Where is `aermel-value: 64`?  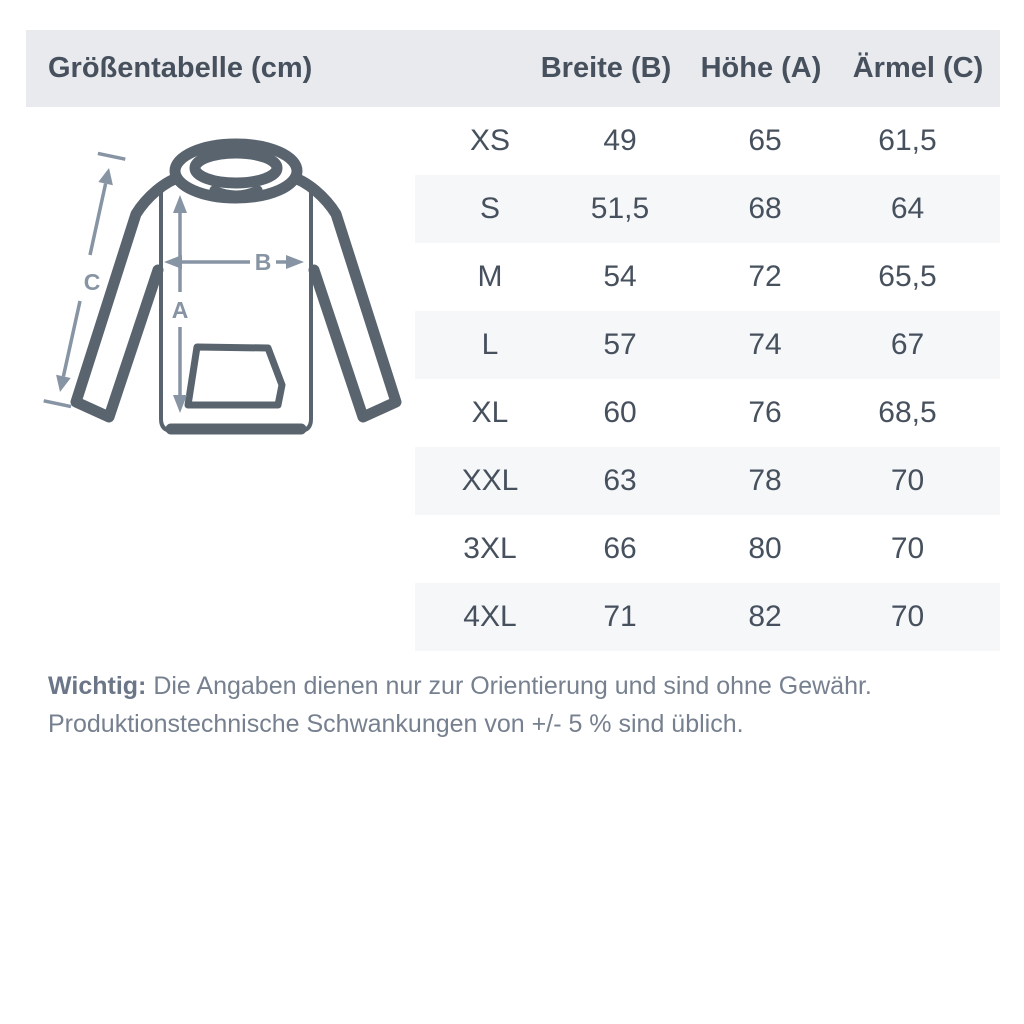 aermel-value: 64 is located at coordinates (907, 208).